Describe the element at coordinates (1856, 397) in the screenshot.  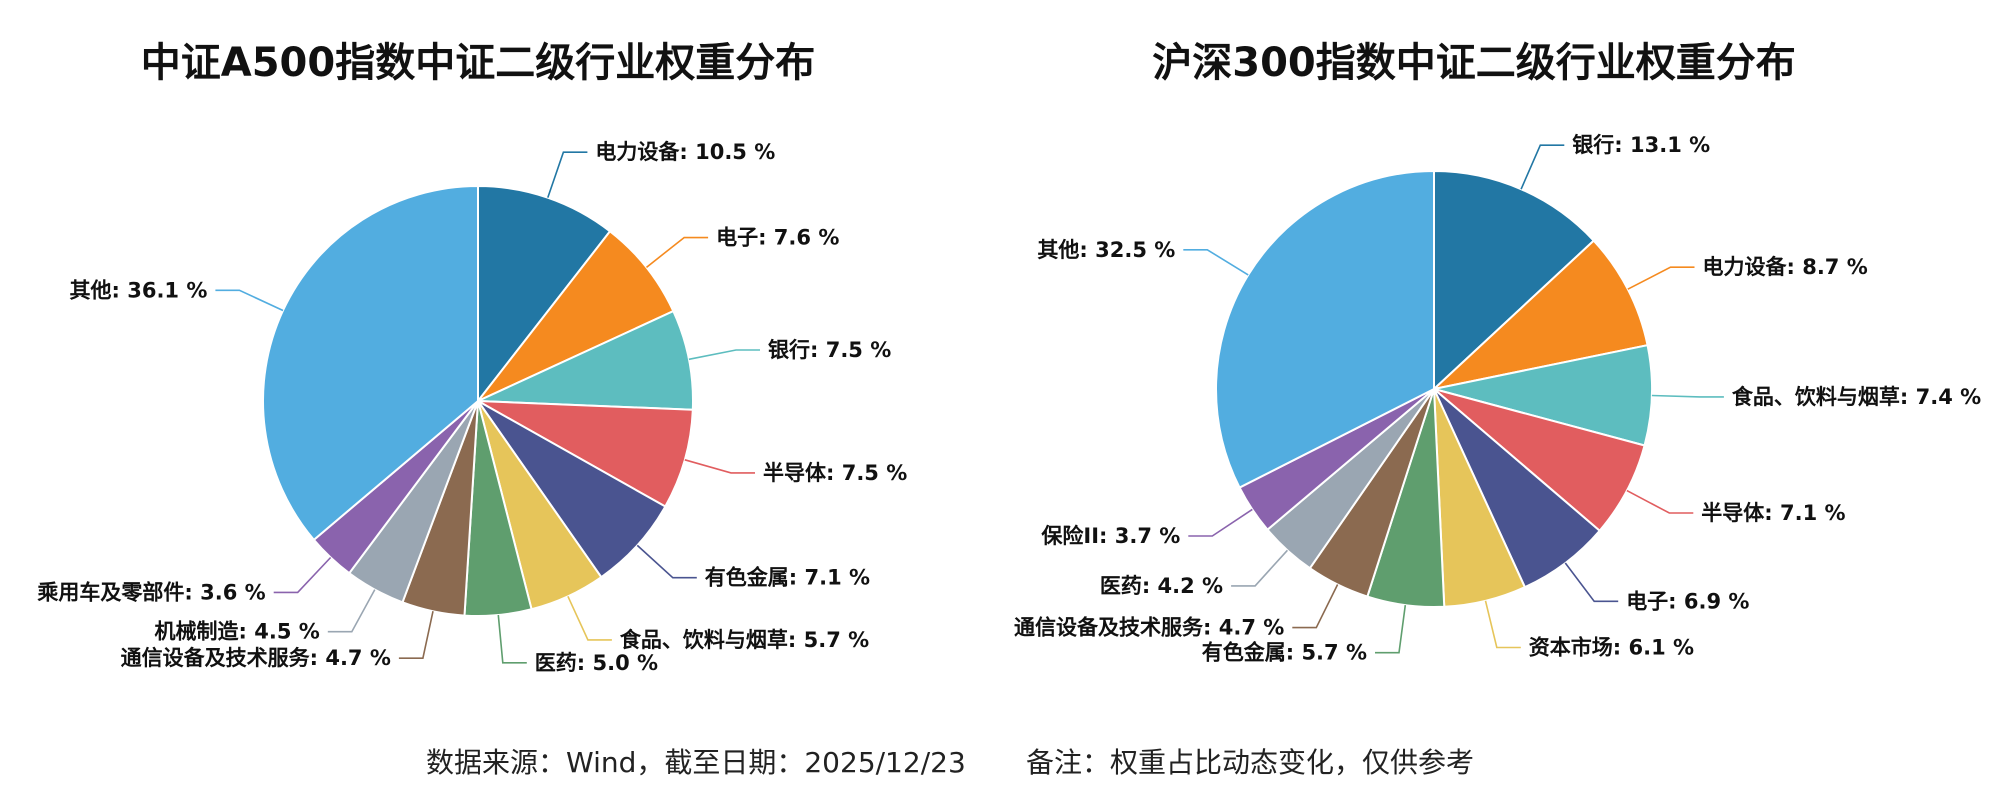
I see `pie1-label-2: 食品、饮料与烟草: 7.4 %` at that location.